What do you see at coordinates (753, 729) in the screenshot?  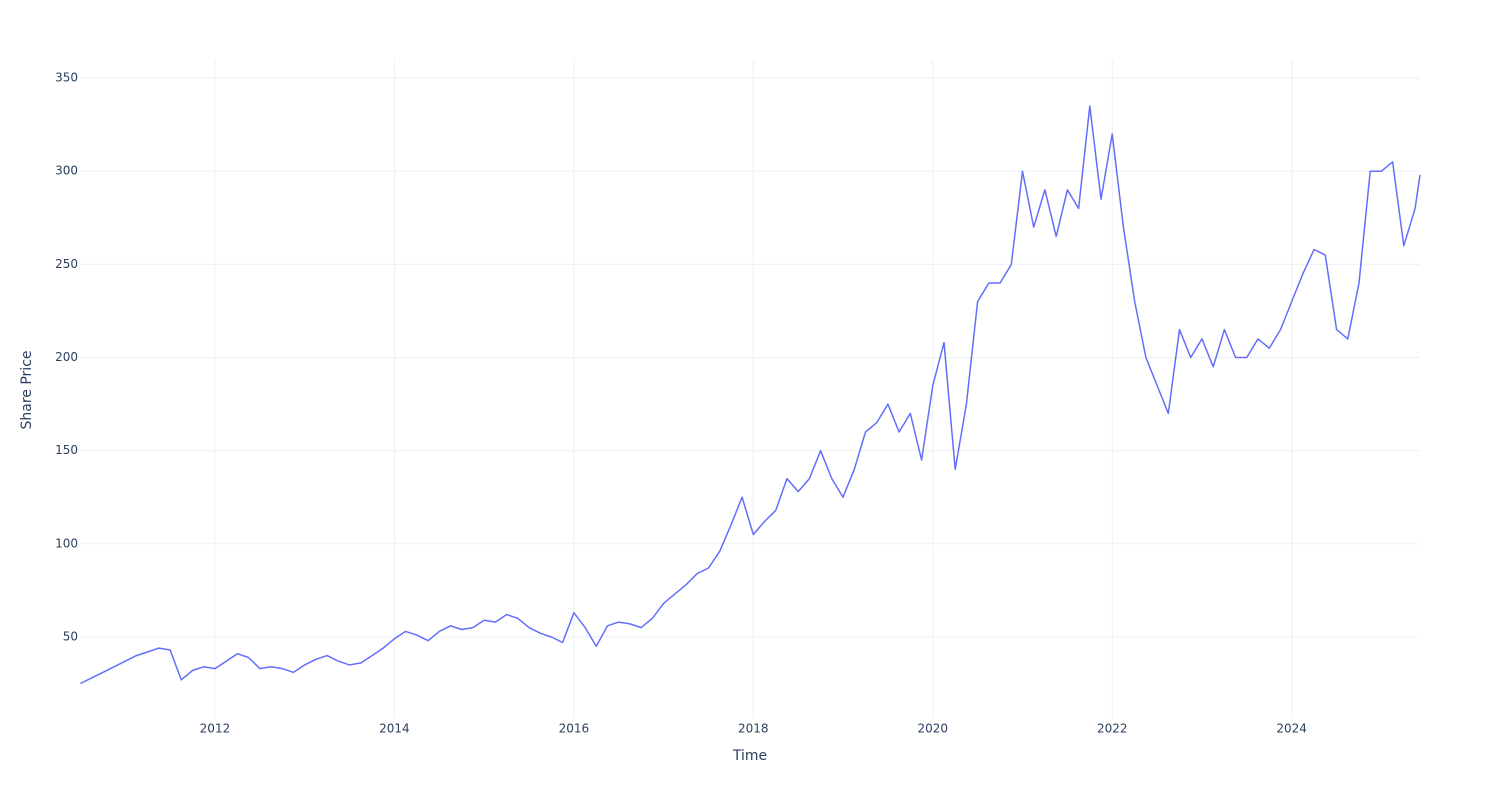 I see `x-tick-label: 2018` at bounding box center [753, 729].